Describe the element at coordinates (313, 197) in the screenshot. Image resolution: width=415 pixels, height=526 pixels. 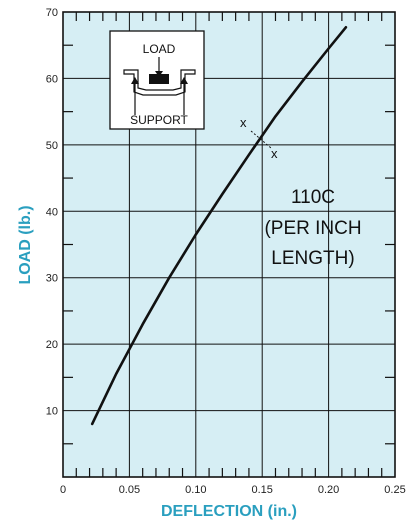
I see `curve-label-line-1: 110C` at that location.